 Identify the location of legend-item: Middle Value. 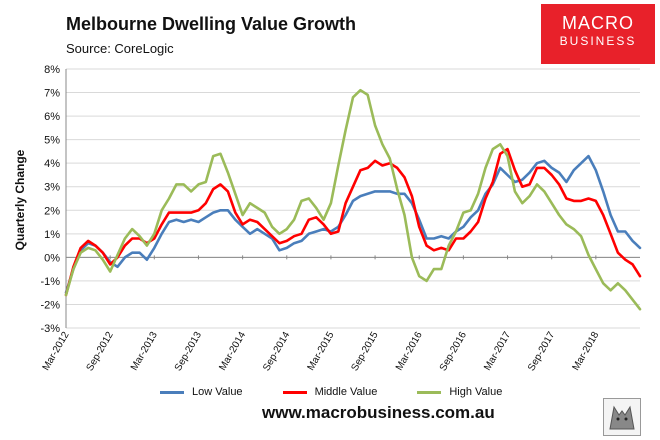
(330, 392).